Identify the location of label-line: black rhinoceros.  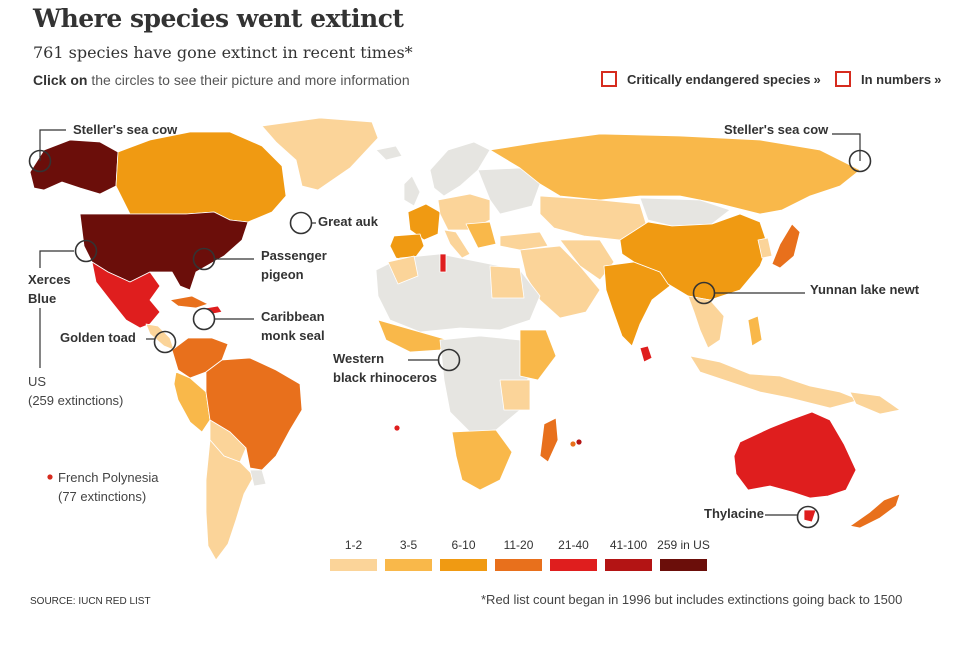
(385, 377).